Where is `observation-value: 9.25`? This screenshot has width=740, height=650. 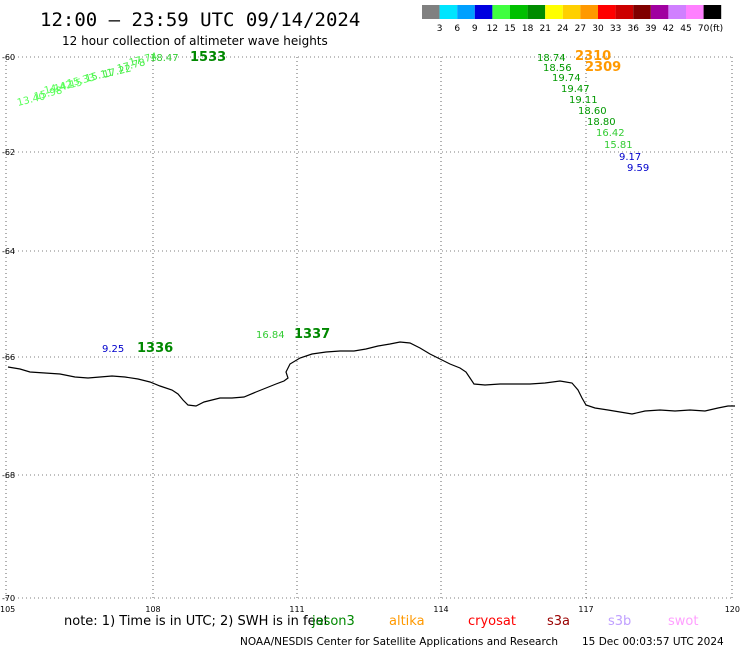 observation-value: 9.25 is located at coordinates (113, 349).